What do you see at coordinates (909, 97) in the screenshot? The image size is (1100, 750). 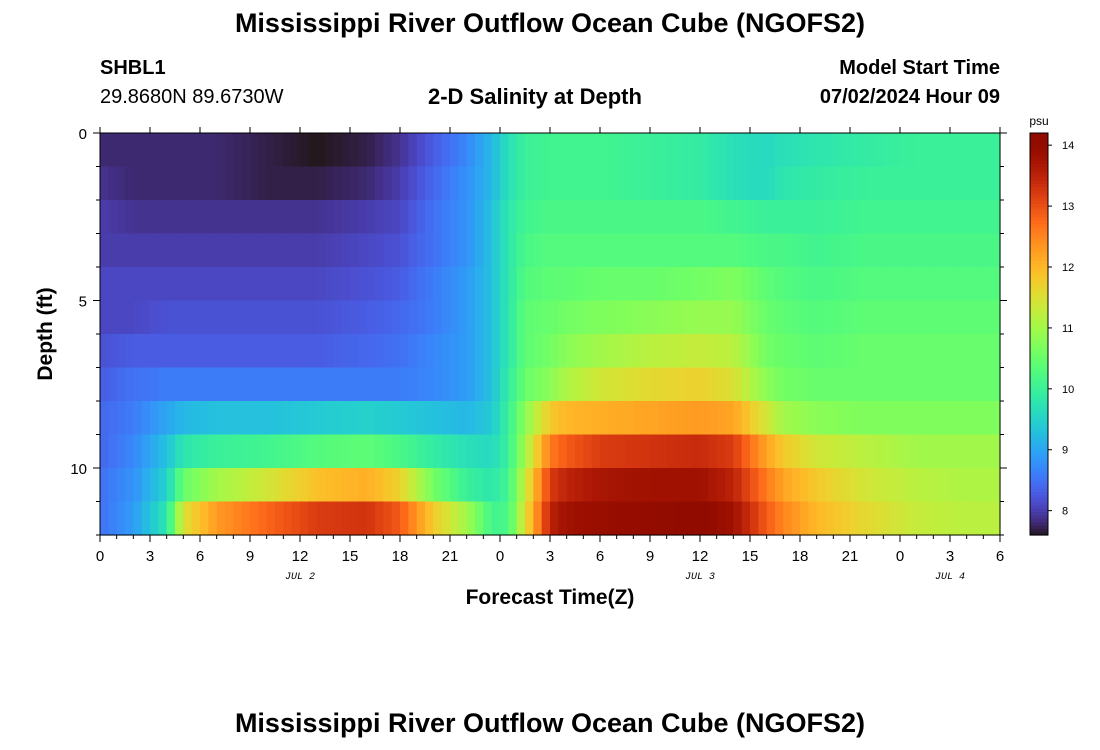 I see `model-start-value: 07/02/2024 Hour 09` at bounding box center [909, 97].